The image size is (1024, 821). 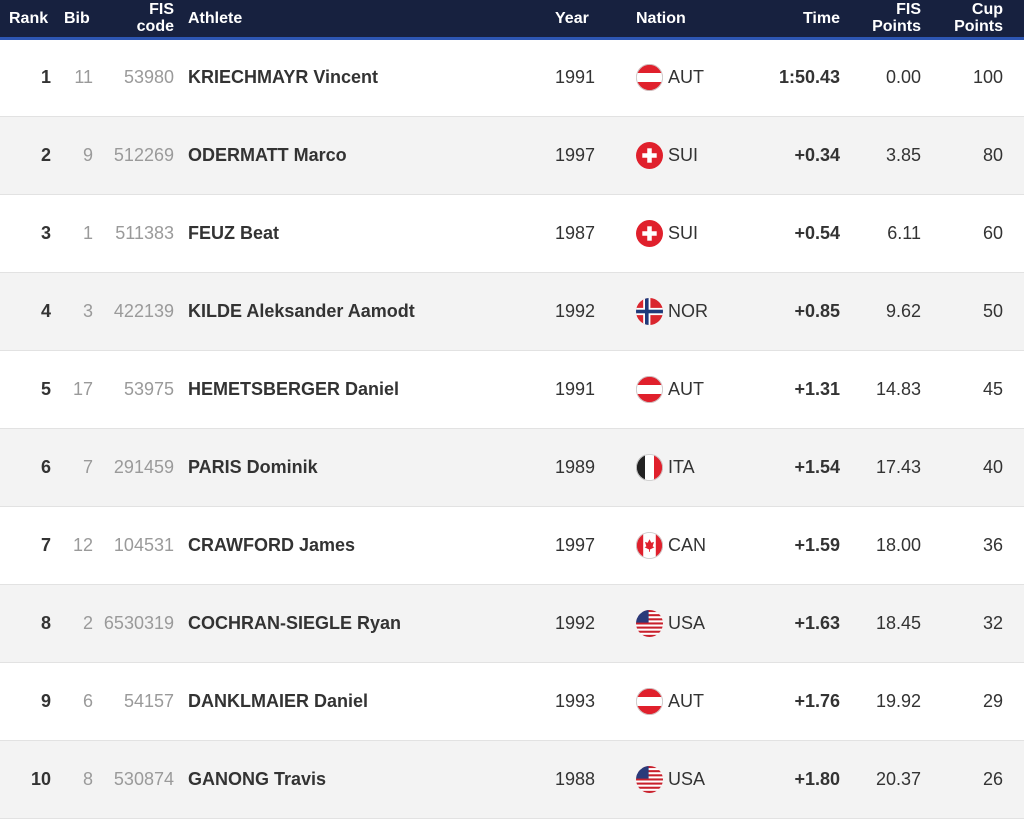 I want to click on nation-cell: SUI, so click(x=678, y=155).